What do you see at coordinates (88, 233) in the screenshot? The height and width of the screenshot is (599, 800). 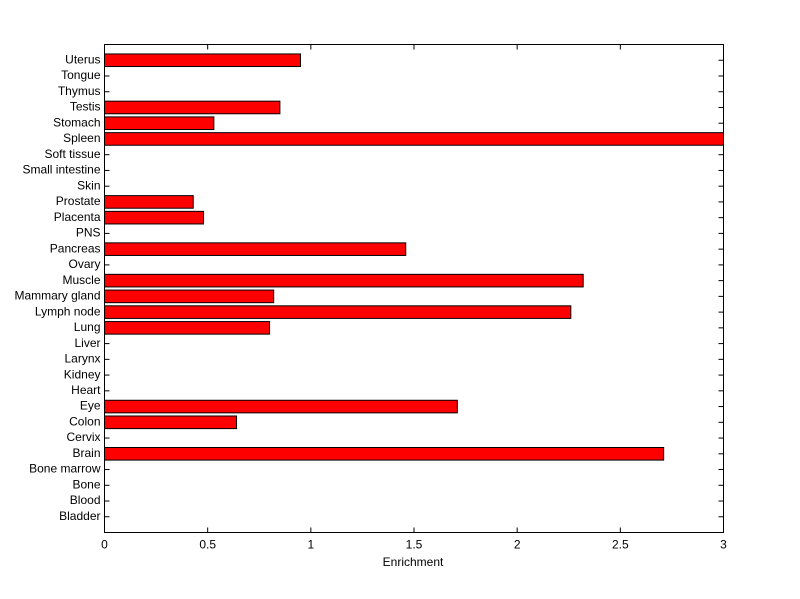 I see `y-tick-label: PNS` at bounding box center [88, 233].